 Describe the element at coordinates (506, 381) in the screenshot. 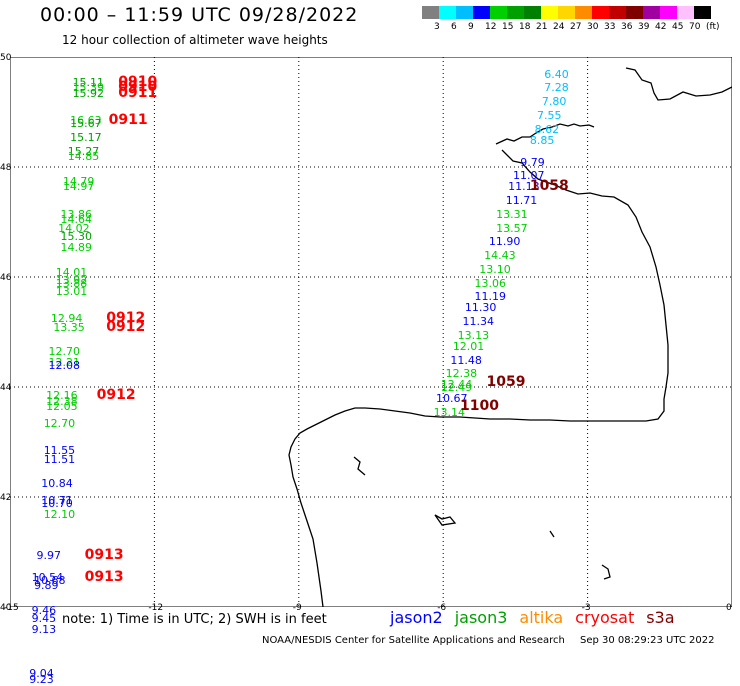

I see `pass-time-label: 1059` at that location.